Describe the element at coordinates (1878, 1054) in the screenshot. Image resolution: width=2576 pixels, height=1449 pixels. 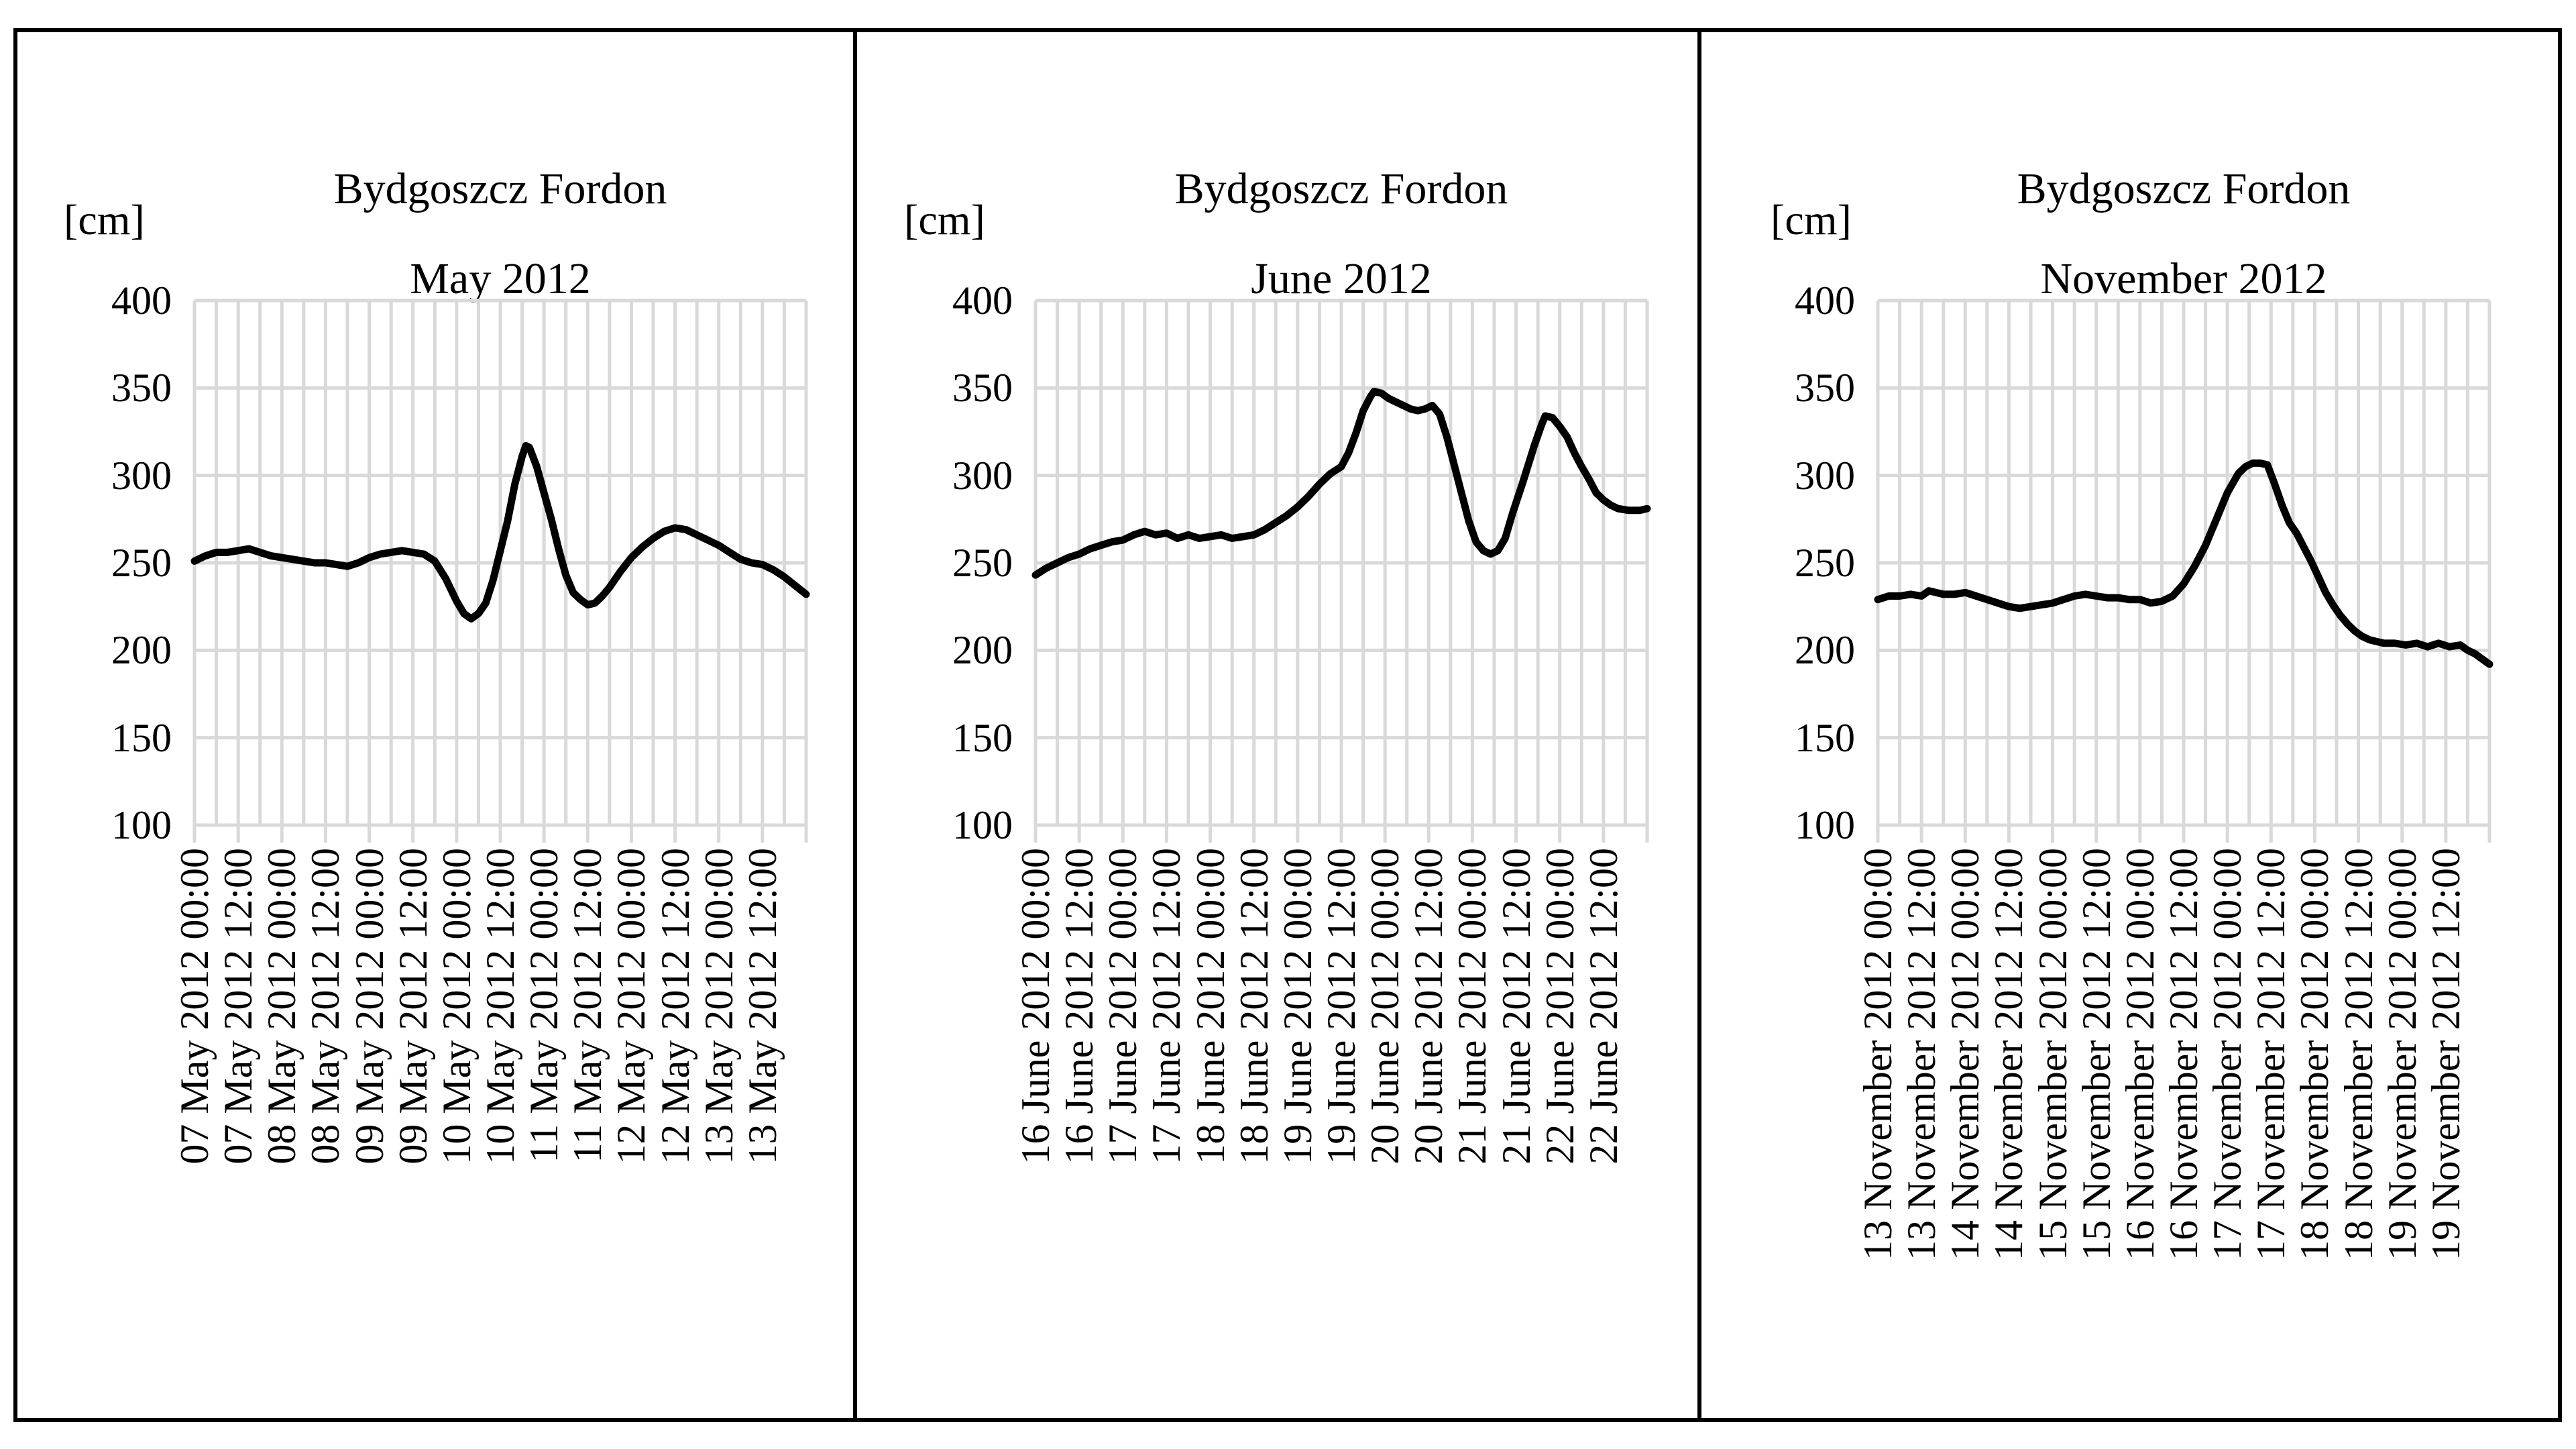
I see `x-axis-tick-label: 13 November 2012 00:00` at that location.